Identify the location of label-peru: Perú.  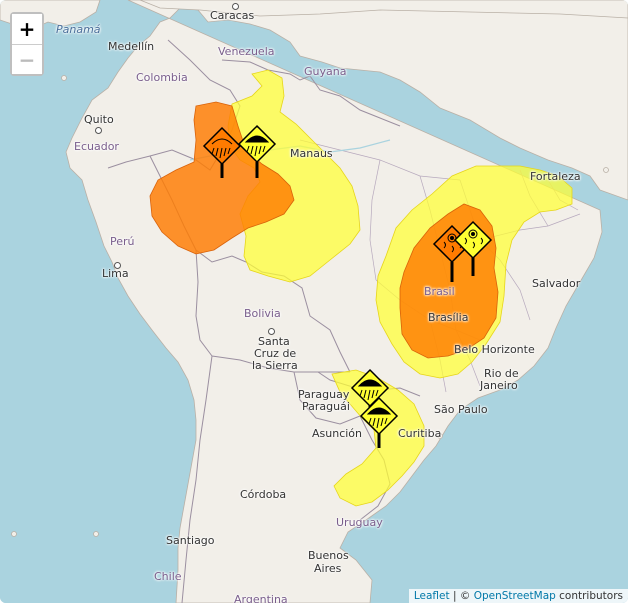
(122, 241).